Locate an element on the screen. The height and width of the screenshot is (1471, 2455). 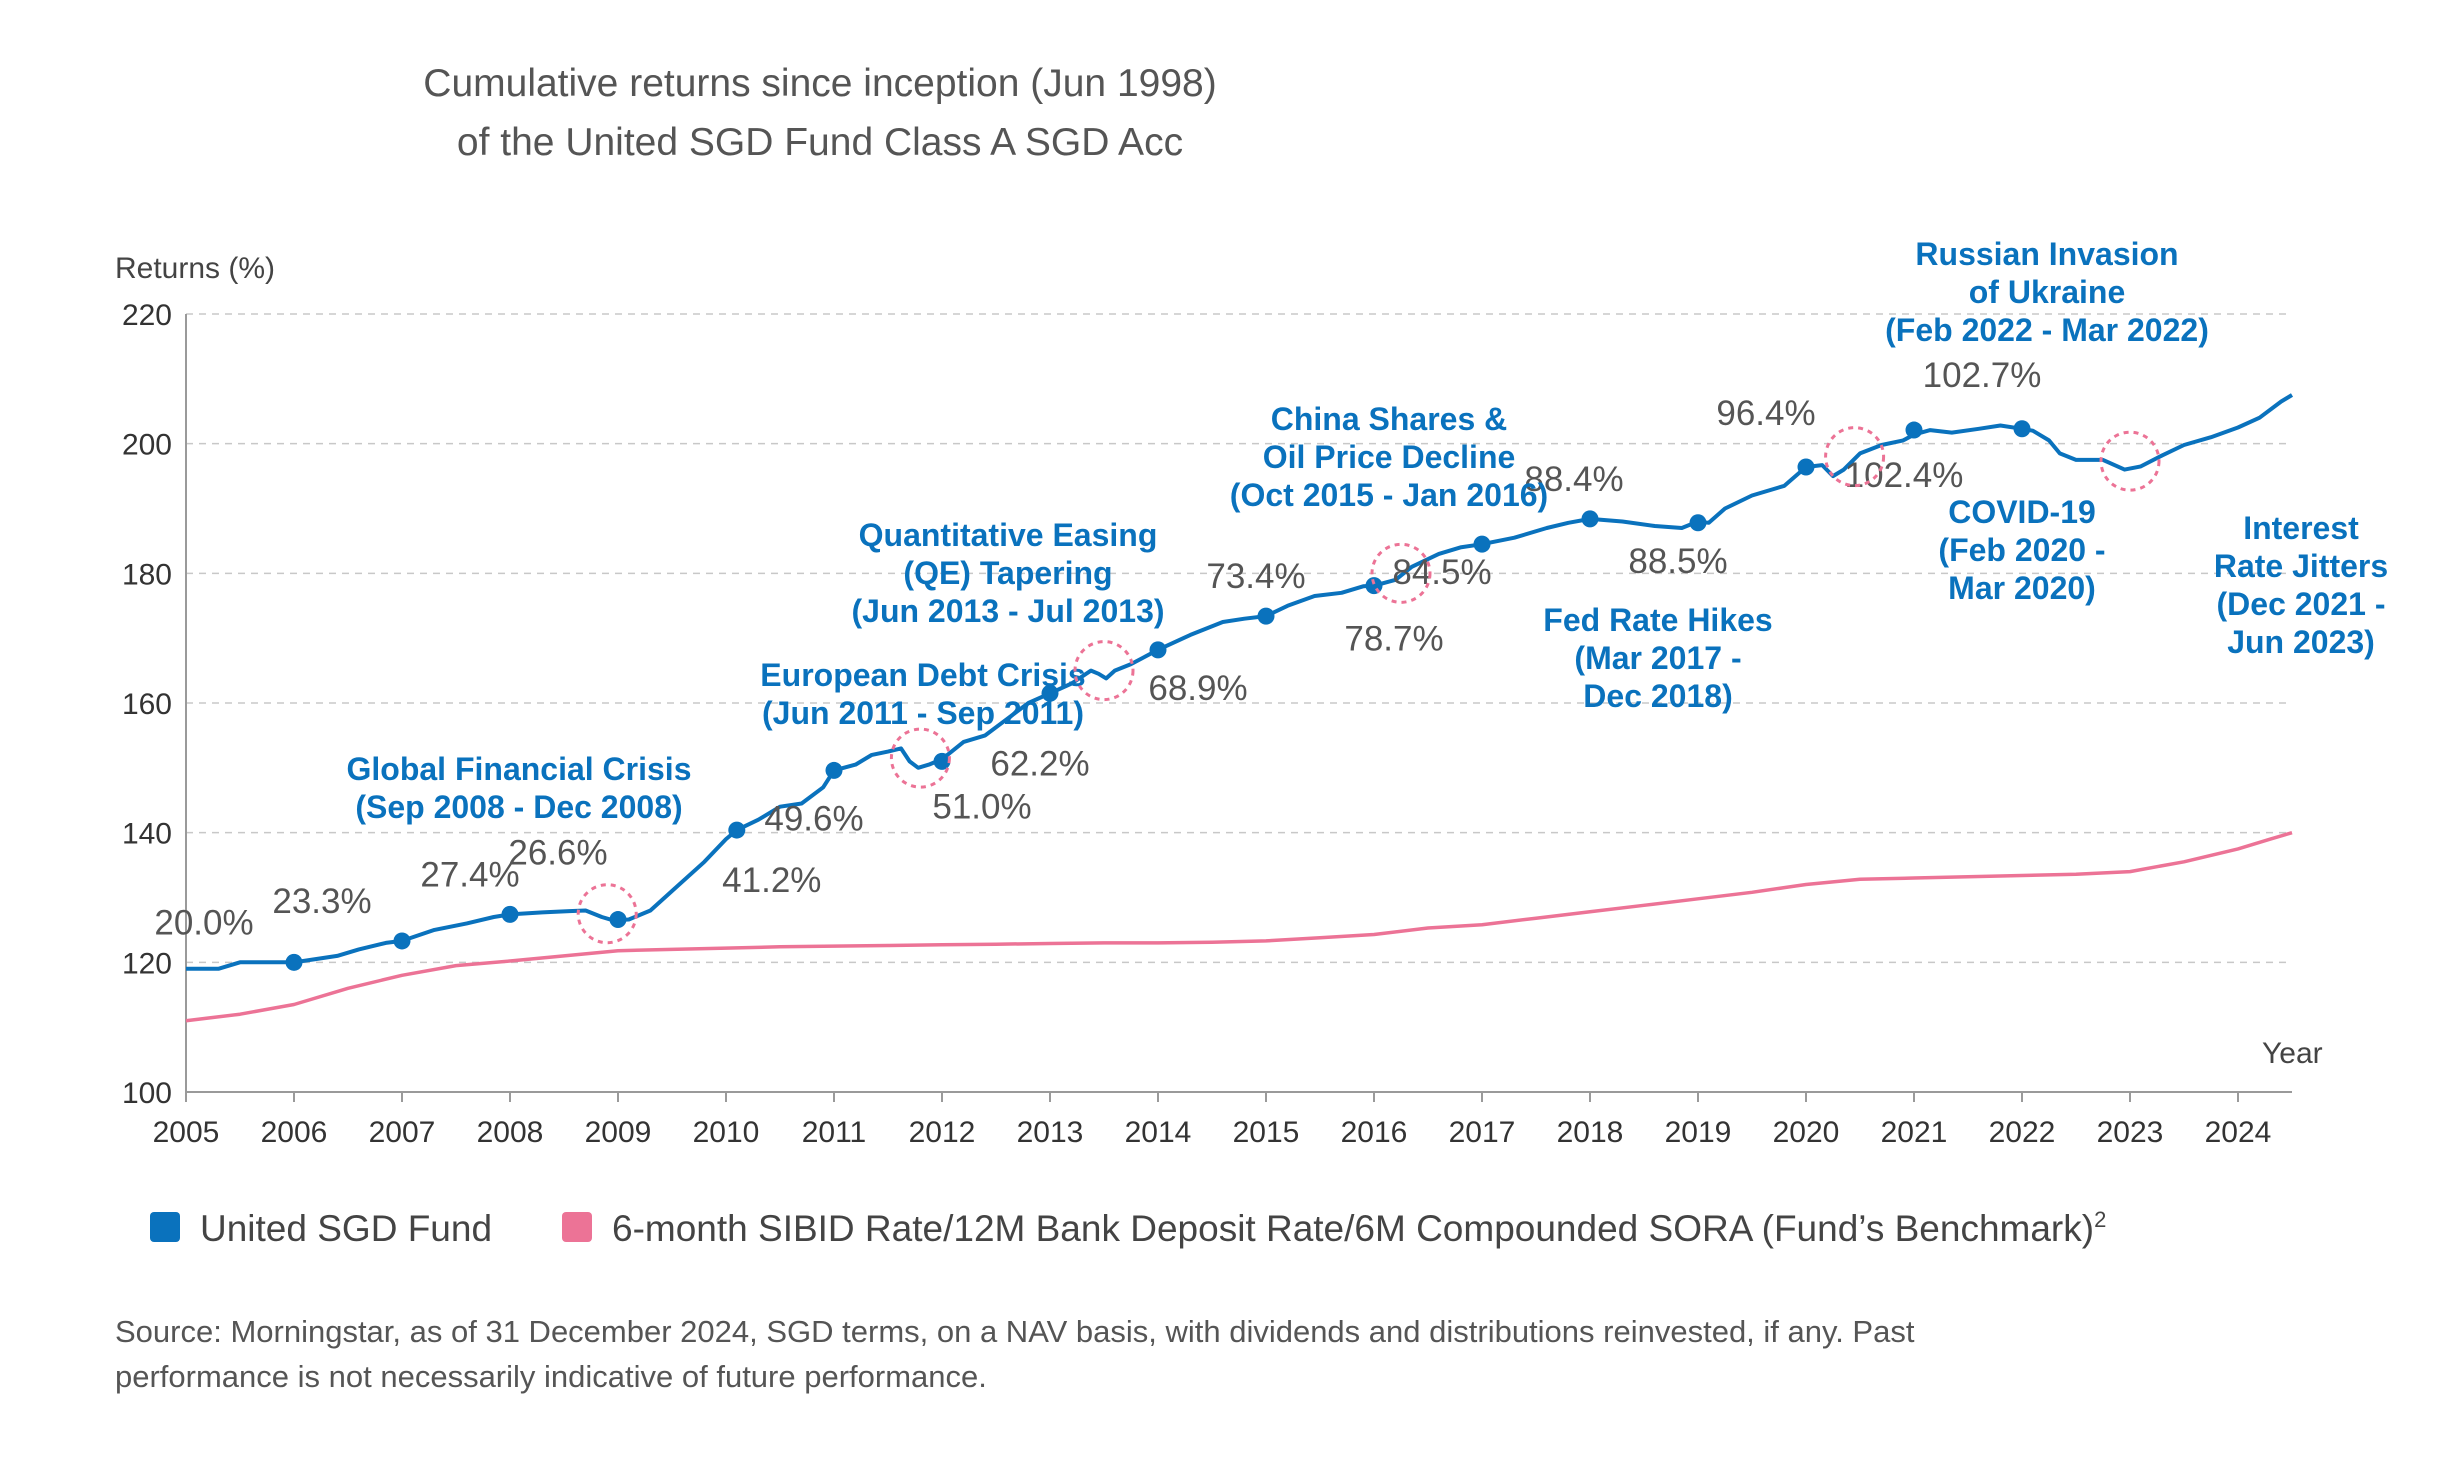
return-label: 49.6% is located at coordinates (813, 818).